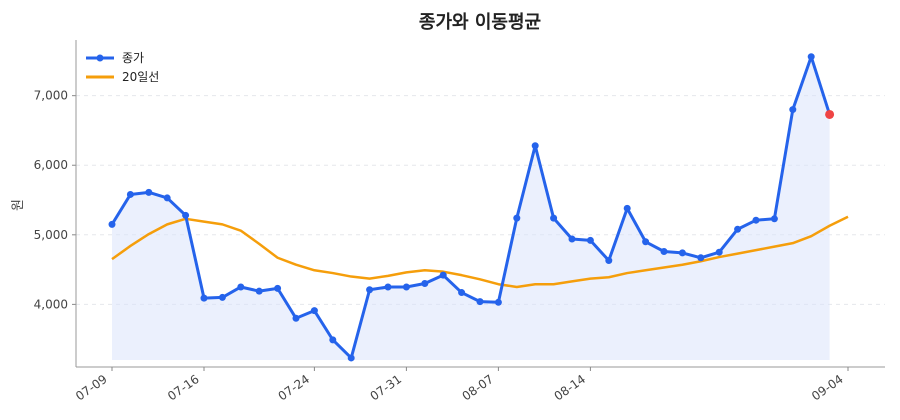  I want to click on y-tick-label: 5,000, so click(51, 235).